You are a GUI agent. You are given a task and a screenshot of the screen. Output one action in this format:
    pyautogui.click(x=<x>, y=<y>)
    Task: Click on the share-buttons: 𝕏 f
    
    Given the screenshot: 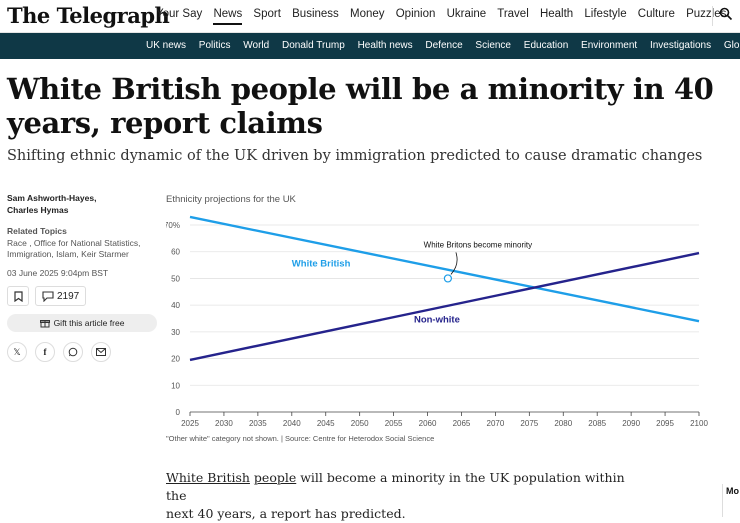 What is the action you would take?
    pyautogui.click(x=82, y=352)
    